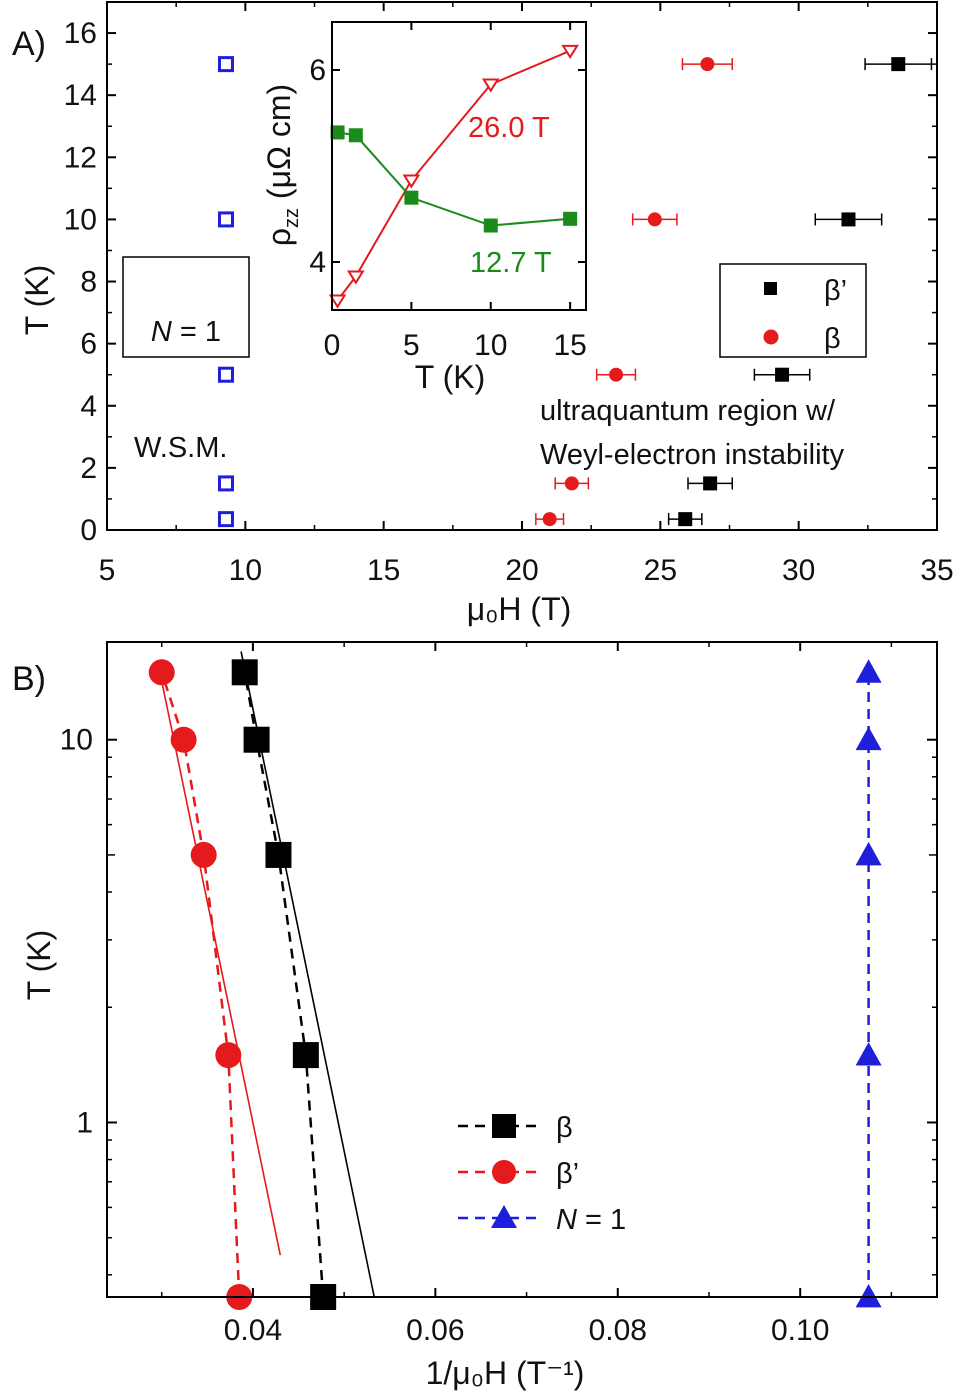  What do you see at coordinates (76, 740) in the screenshot?
I see `panel-b-y-tick-label: 10` at bounding box center [76, 740].